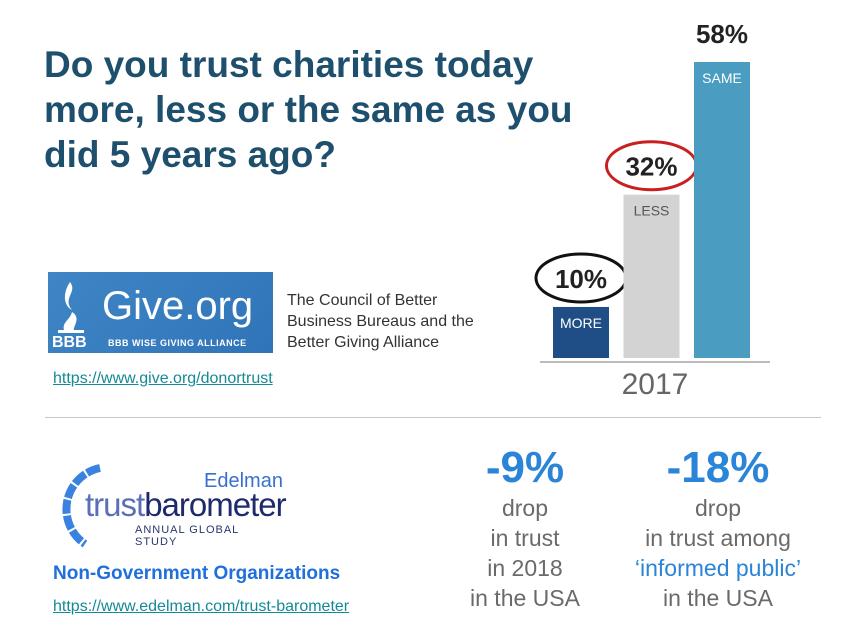 Image resolution: width=853 pixels, height=642 pixels. Describe the element at coordinates (197, 573) in the screenshot. I see `ngo-heading: Non-Government Organizations` at that location.